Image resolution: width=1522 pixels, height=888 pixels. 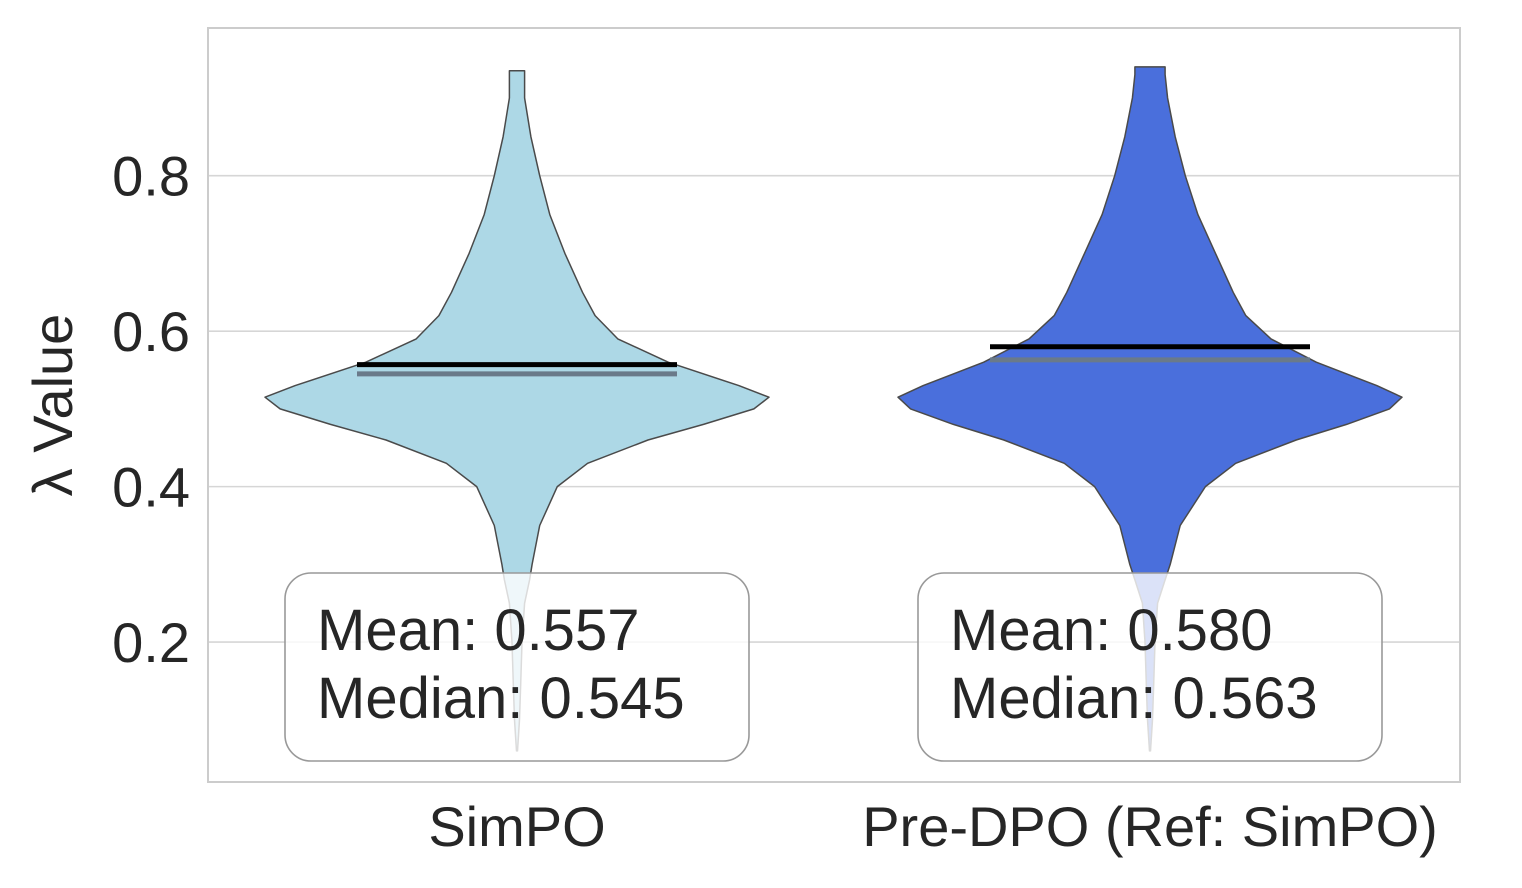 What do you see at coordinates (151, 487) in the screenshot?
I see `y-tick-label: 0.4` at bounding box center [151, 487].